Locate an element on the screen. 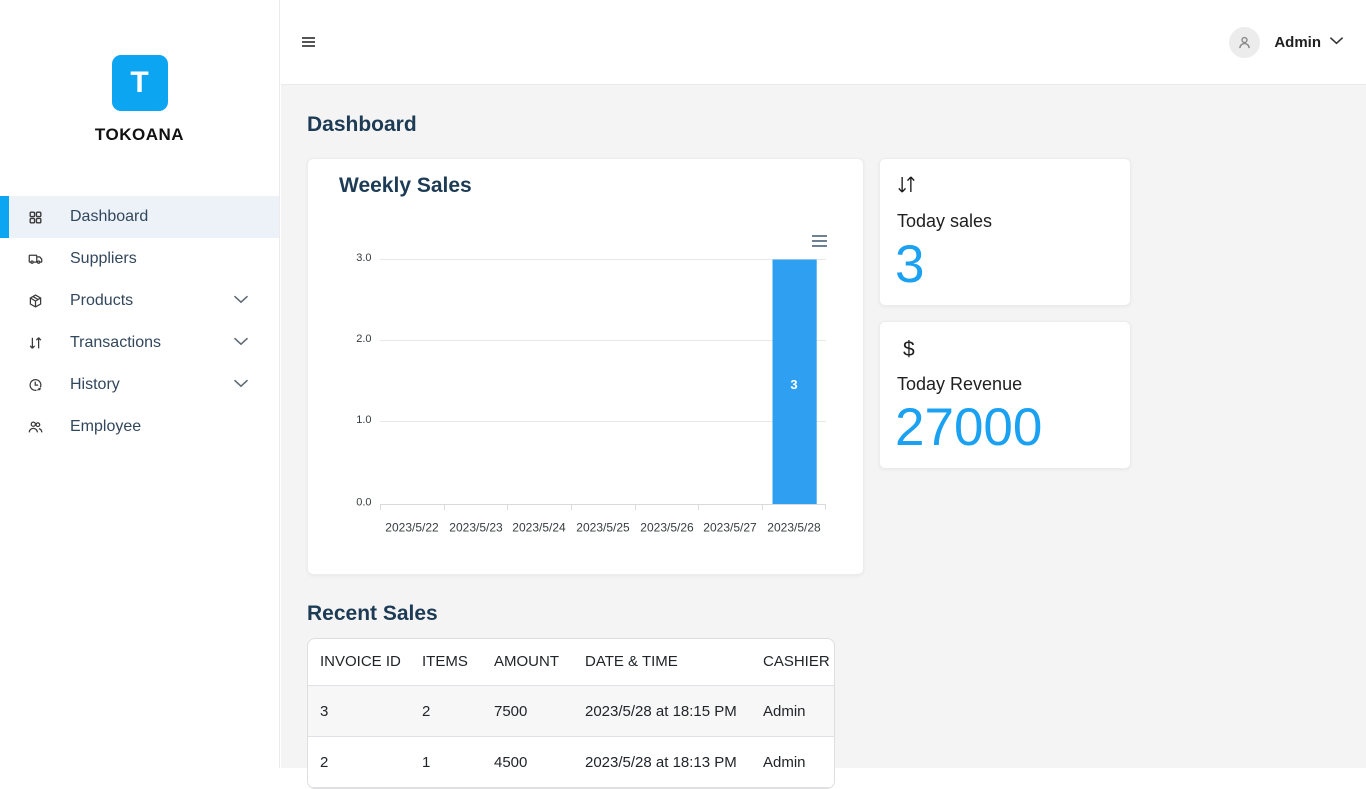  svg-text: 2.0 is located at coordinates (363, 339).